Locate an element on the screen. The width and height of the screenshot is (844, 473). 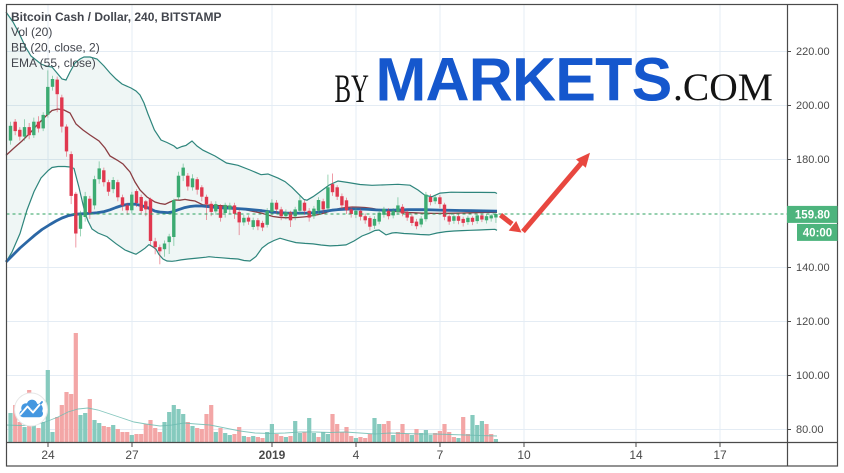
svg-text: 140.00 is located at coordinates (813, 268).